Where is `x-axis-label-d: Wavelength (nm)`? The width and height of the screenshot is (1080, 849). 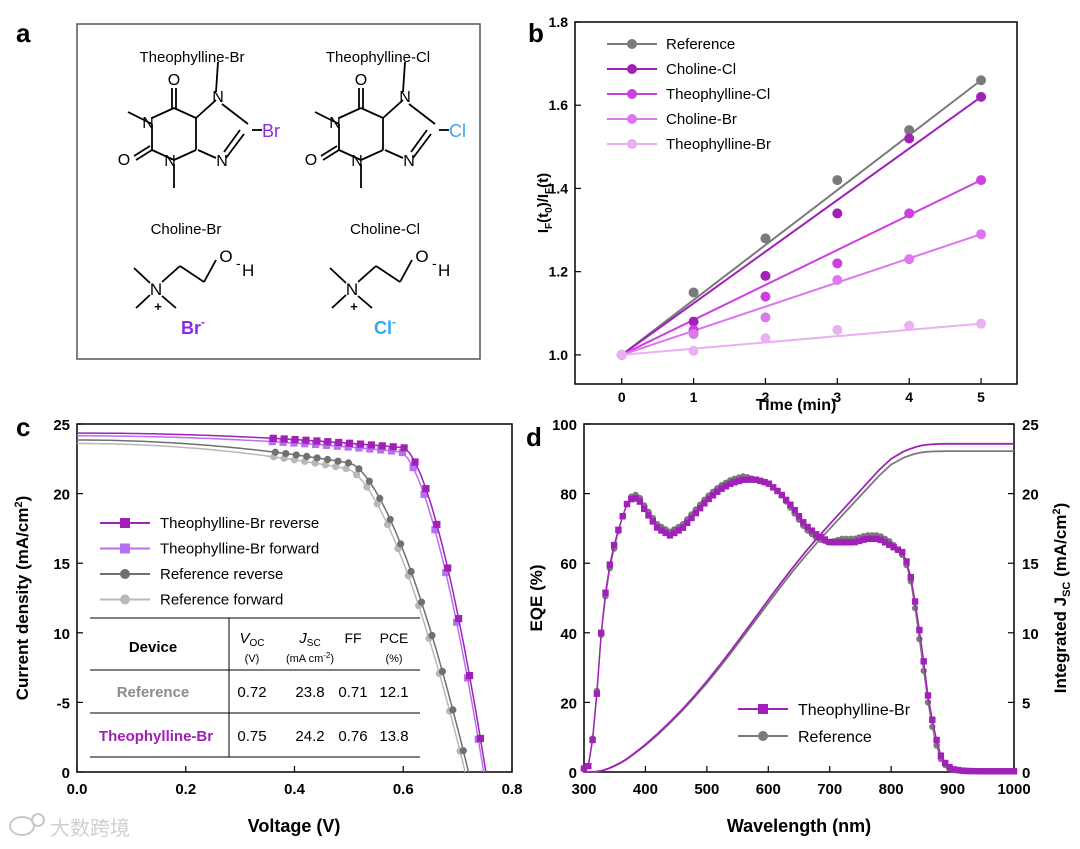
x-axis-label-d: Wavelength (nm) is located at coordinates (799, 826).